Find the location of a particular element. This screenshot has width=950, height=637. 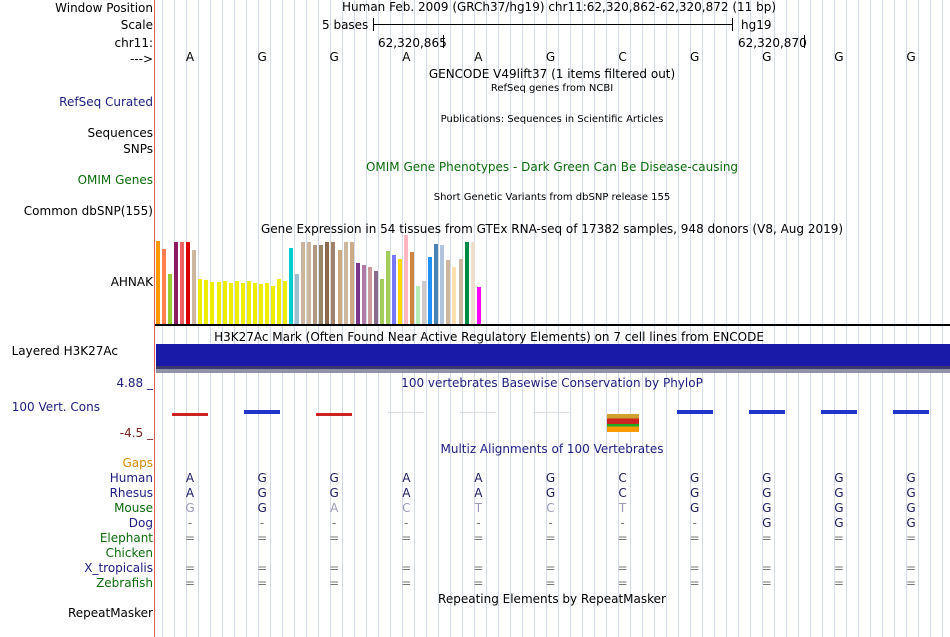

reference-base: A is located at coordinates (190, 57).